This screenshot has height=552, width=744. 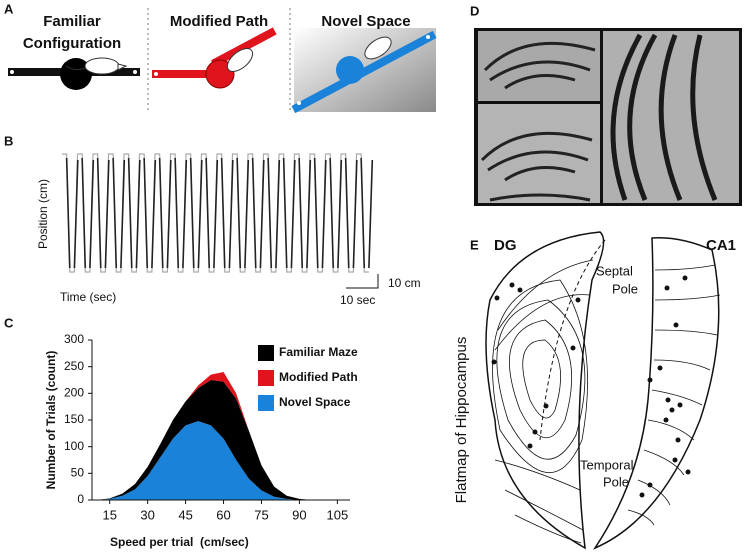 I want to click on familiar-maze, so click(x=74, y=73).